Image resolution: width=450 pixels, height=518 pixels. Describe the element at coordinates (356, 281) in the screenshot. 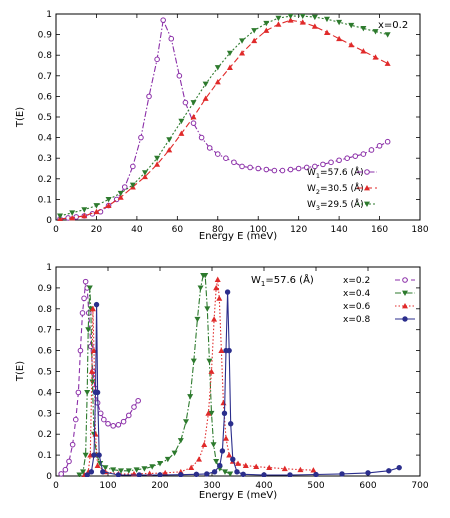

I see `legend-label: x=0.2` at that location.